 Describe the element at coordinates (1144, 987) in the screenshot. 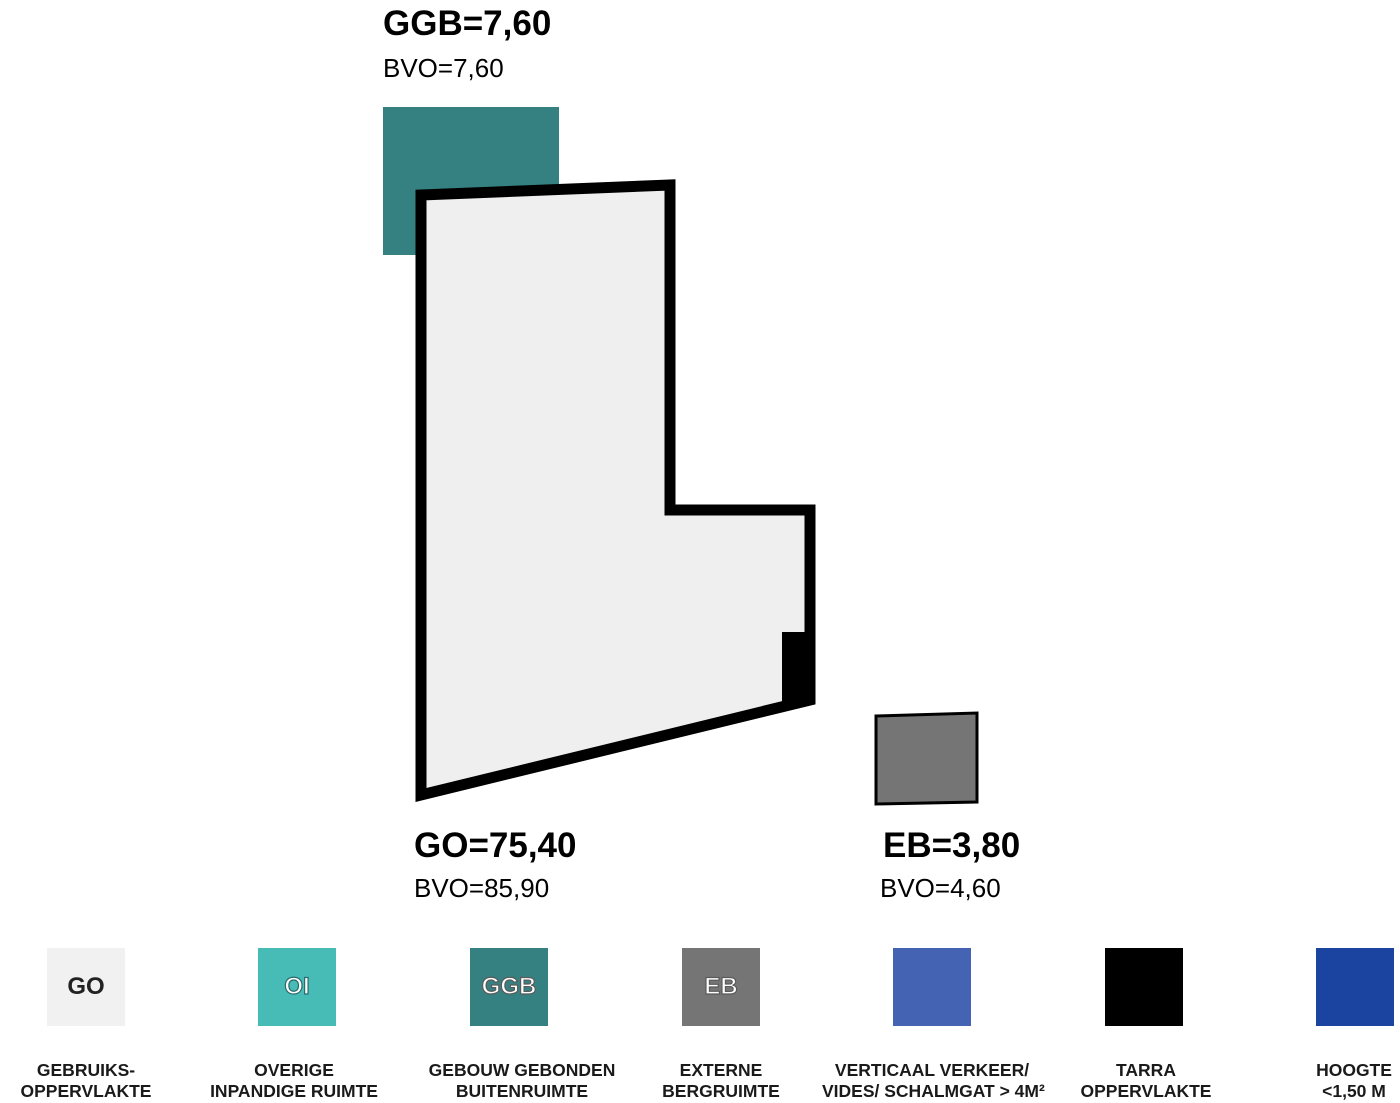

I see `legend-swatch-tarra` at that location.